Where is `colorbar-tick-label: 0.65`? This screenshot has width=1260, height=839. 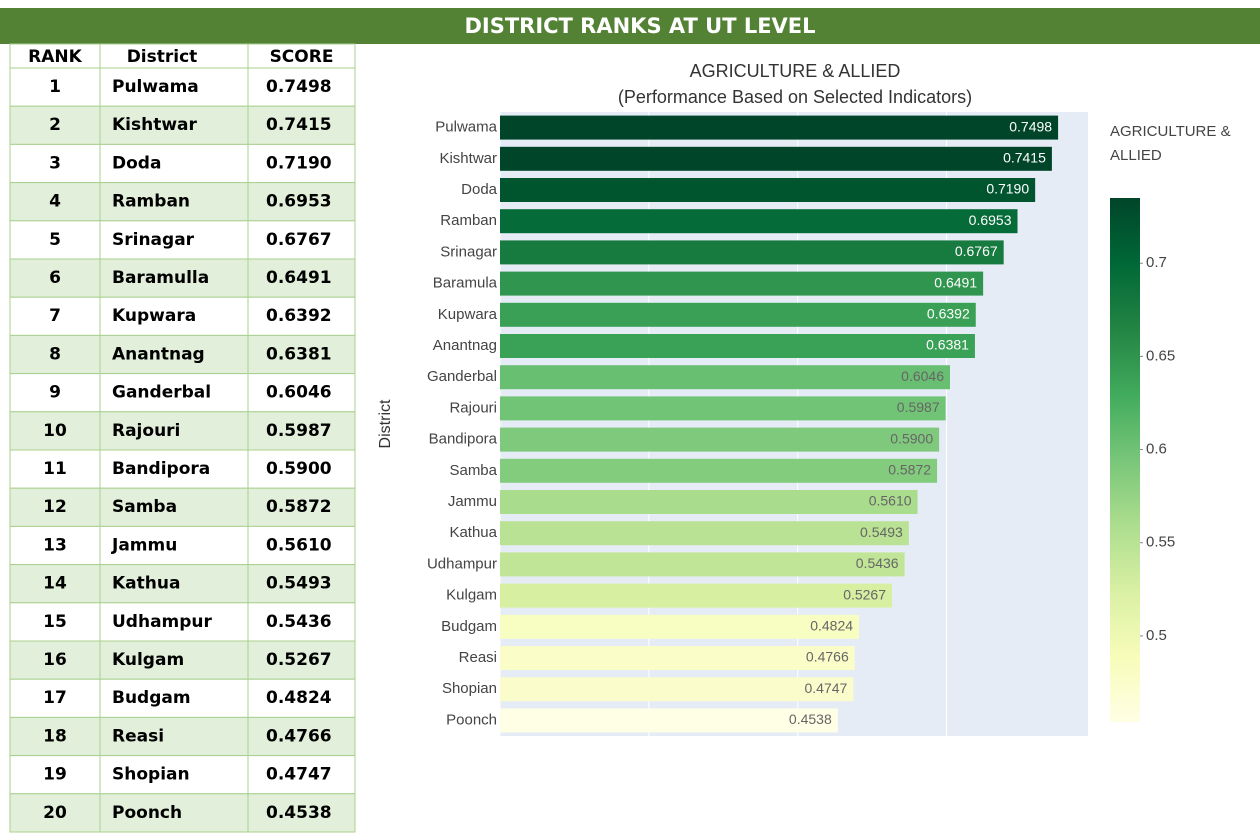 colorbar-tick-label: 0.65 is located at coordinates (1160, 355).